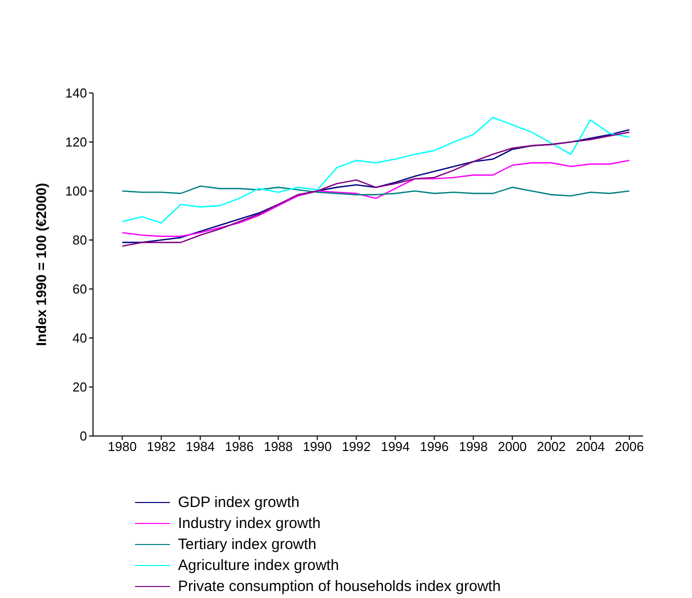  Describe the element at coordinates (79, 240) in the screenshot. I see `y-tick-label: 80` at that location.